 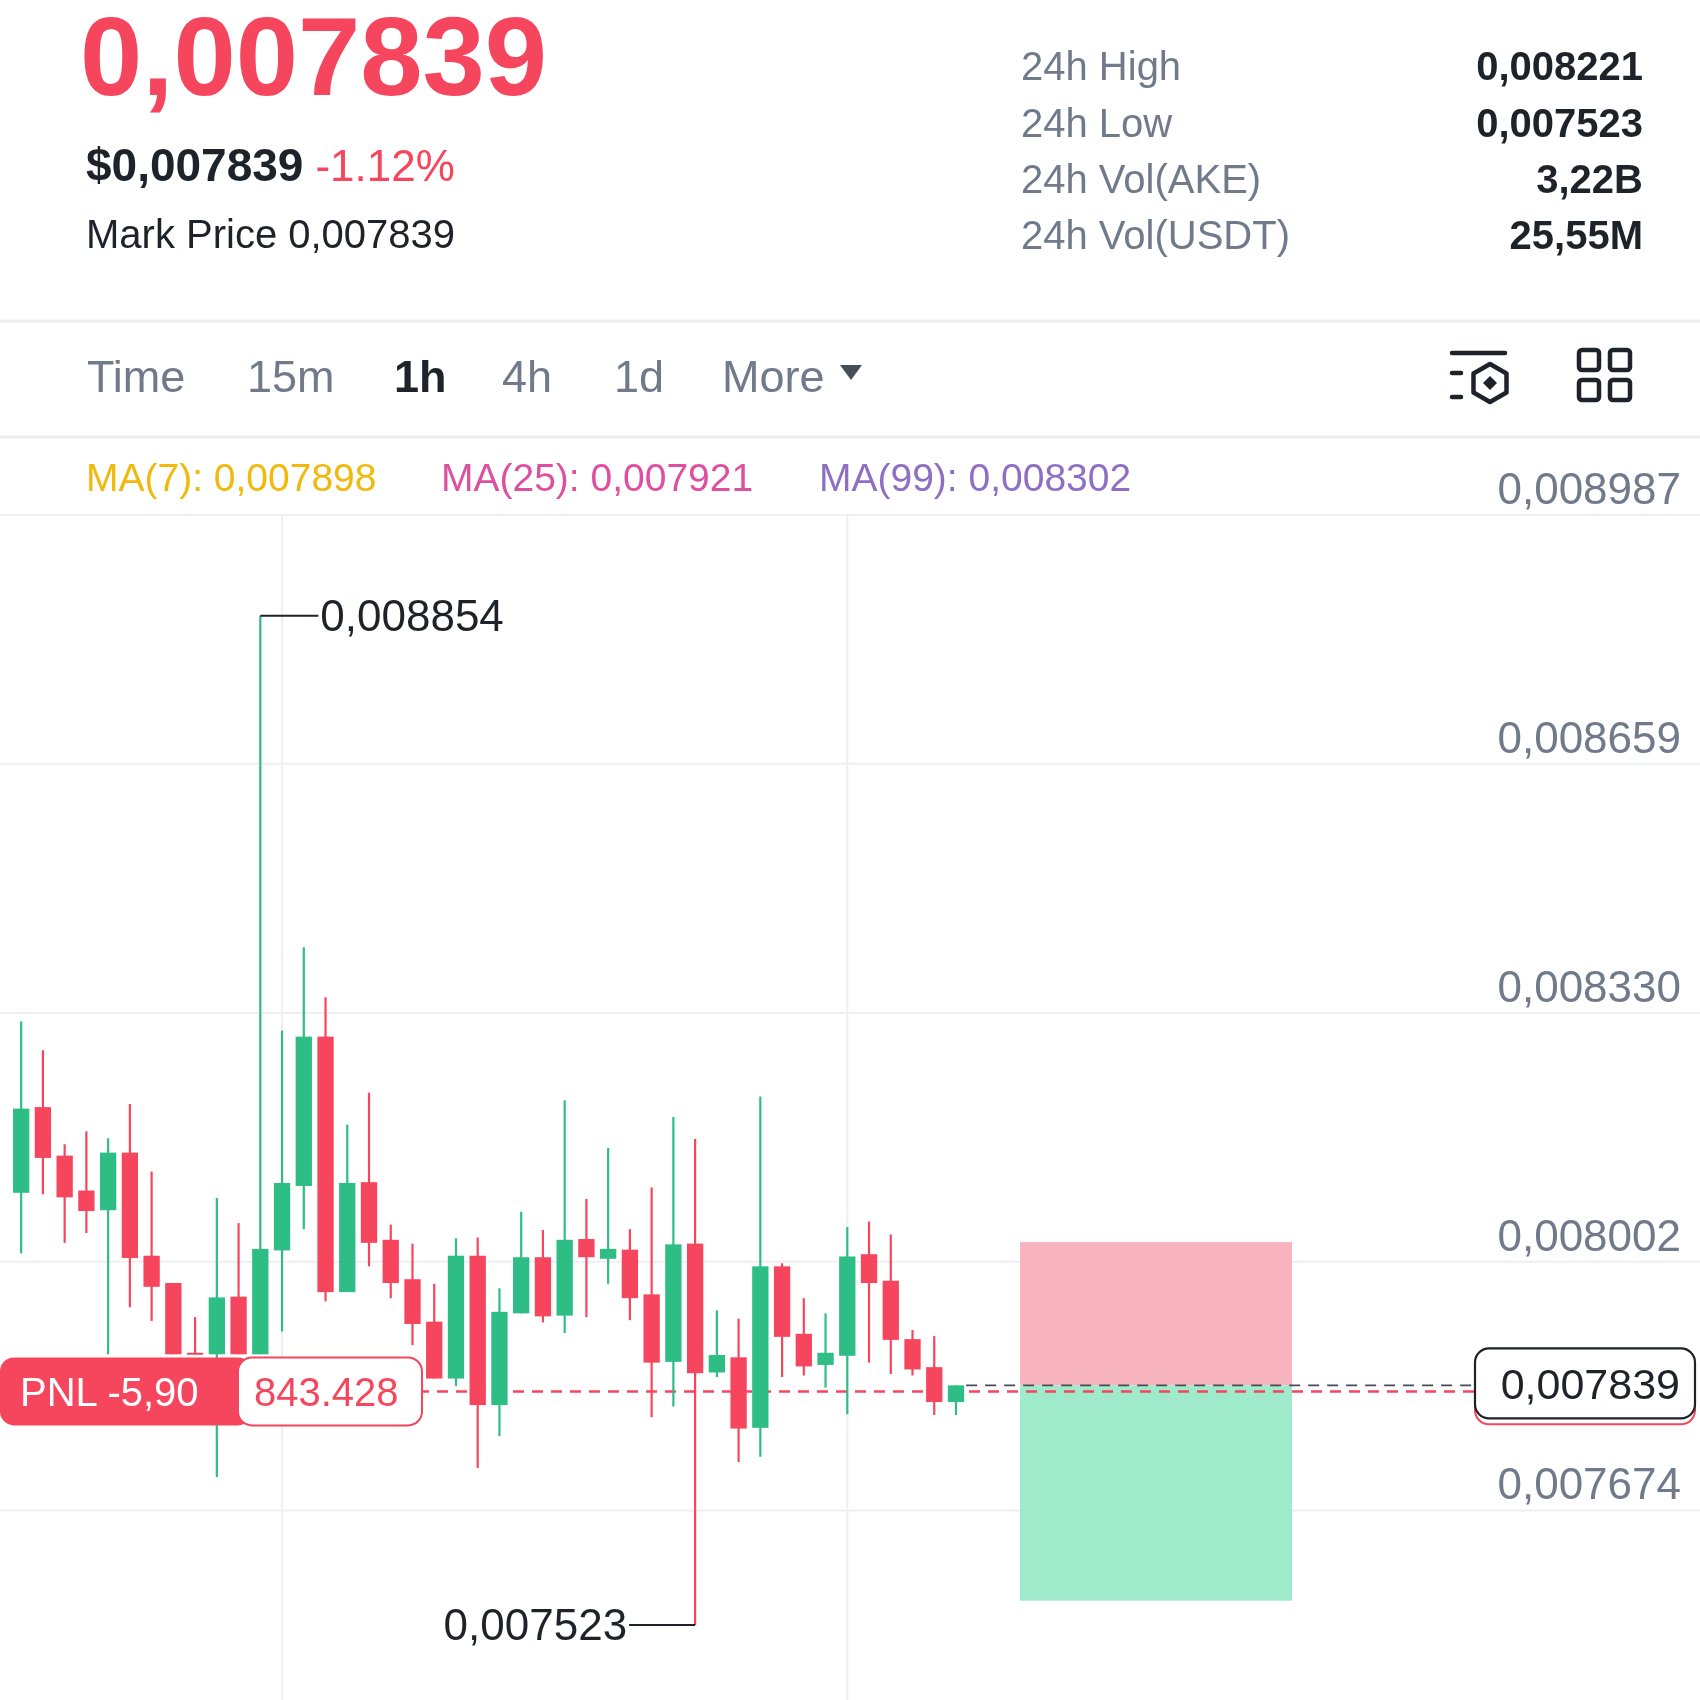 I want to click on annotation: 843.428, so click(x=326, y=1391).